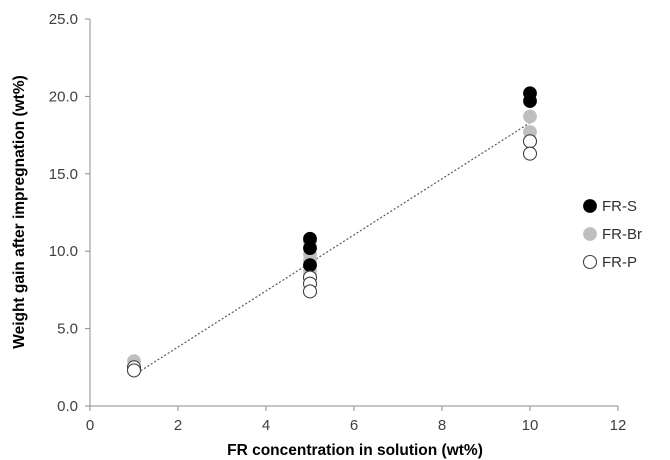 The image size is (670, 460). I want to click on y-tick-label: 20.0, so click(63, 96).